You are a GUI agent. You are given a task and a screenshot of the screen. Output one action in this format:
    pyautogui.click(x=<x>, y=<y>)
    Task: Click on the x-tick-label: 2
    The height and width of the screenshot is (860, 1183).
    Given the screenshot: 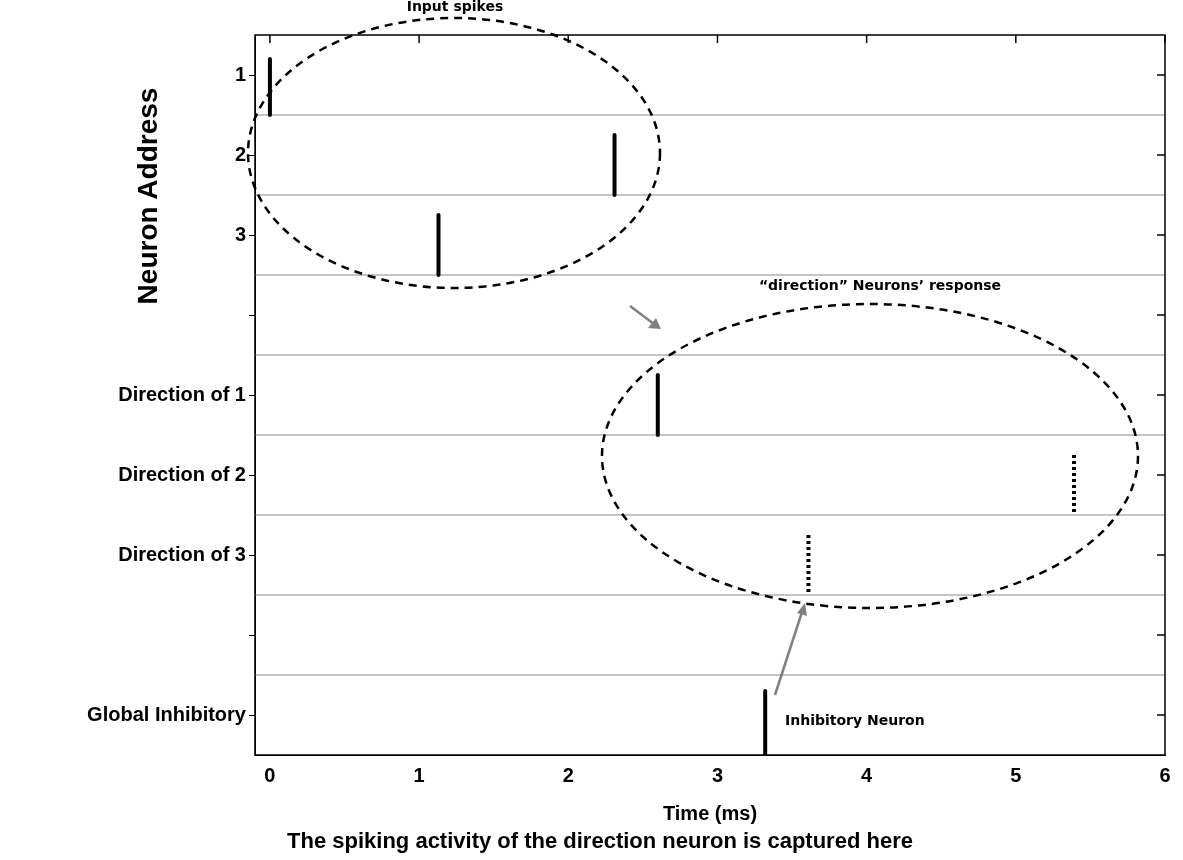 What is the action you would take?
    pyautogui.click(x=568, y=774)
    